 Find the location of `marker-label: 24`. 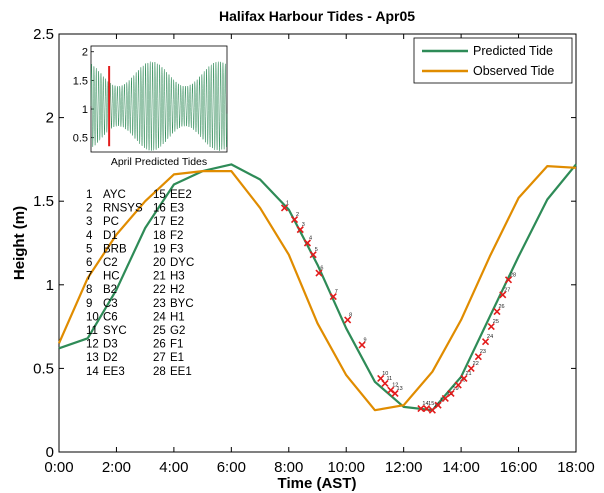

marker-label: 24 is located at coordinates (490, 337).